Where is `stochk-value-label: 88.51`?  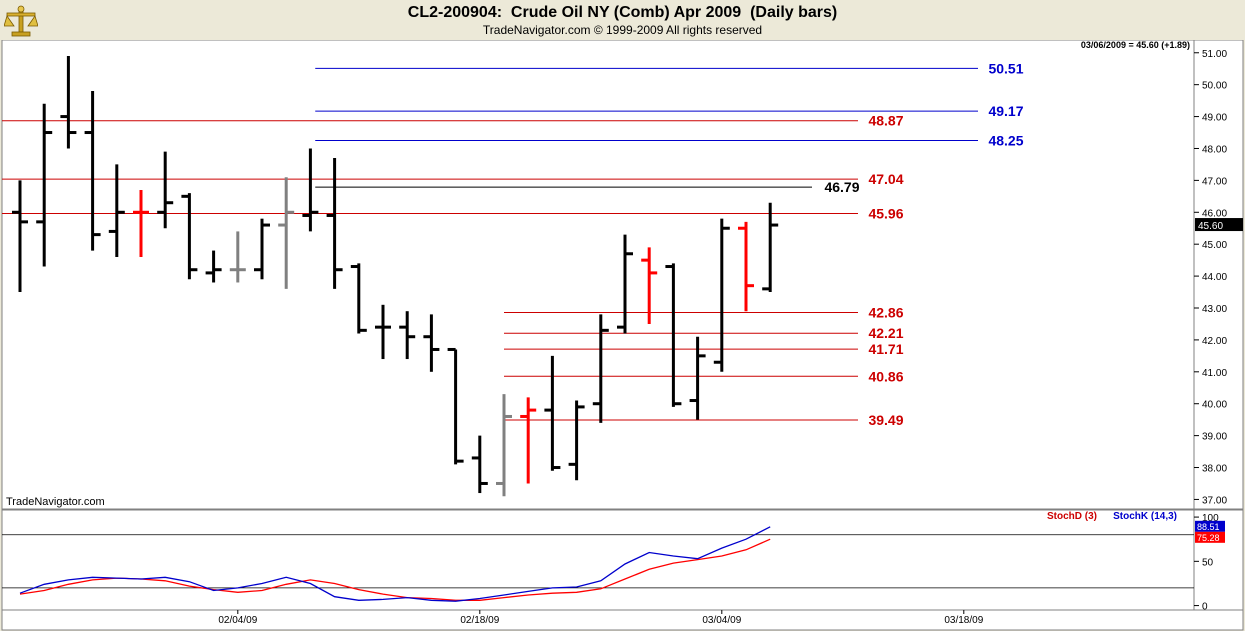 stochk-value-label: 88.51 is located at coordinates (1208, 527).